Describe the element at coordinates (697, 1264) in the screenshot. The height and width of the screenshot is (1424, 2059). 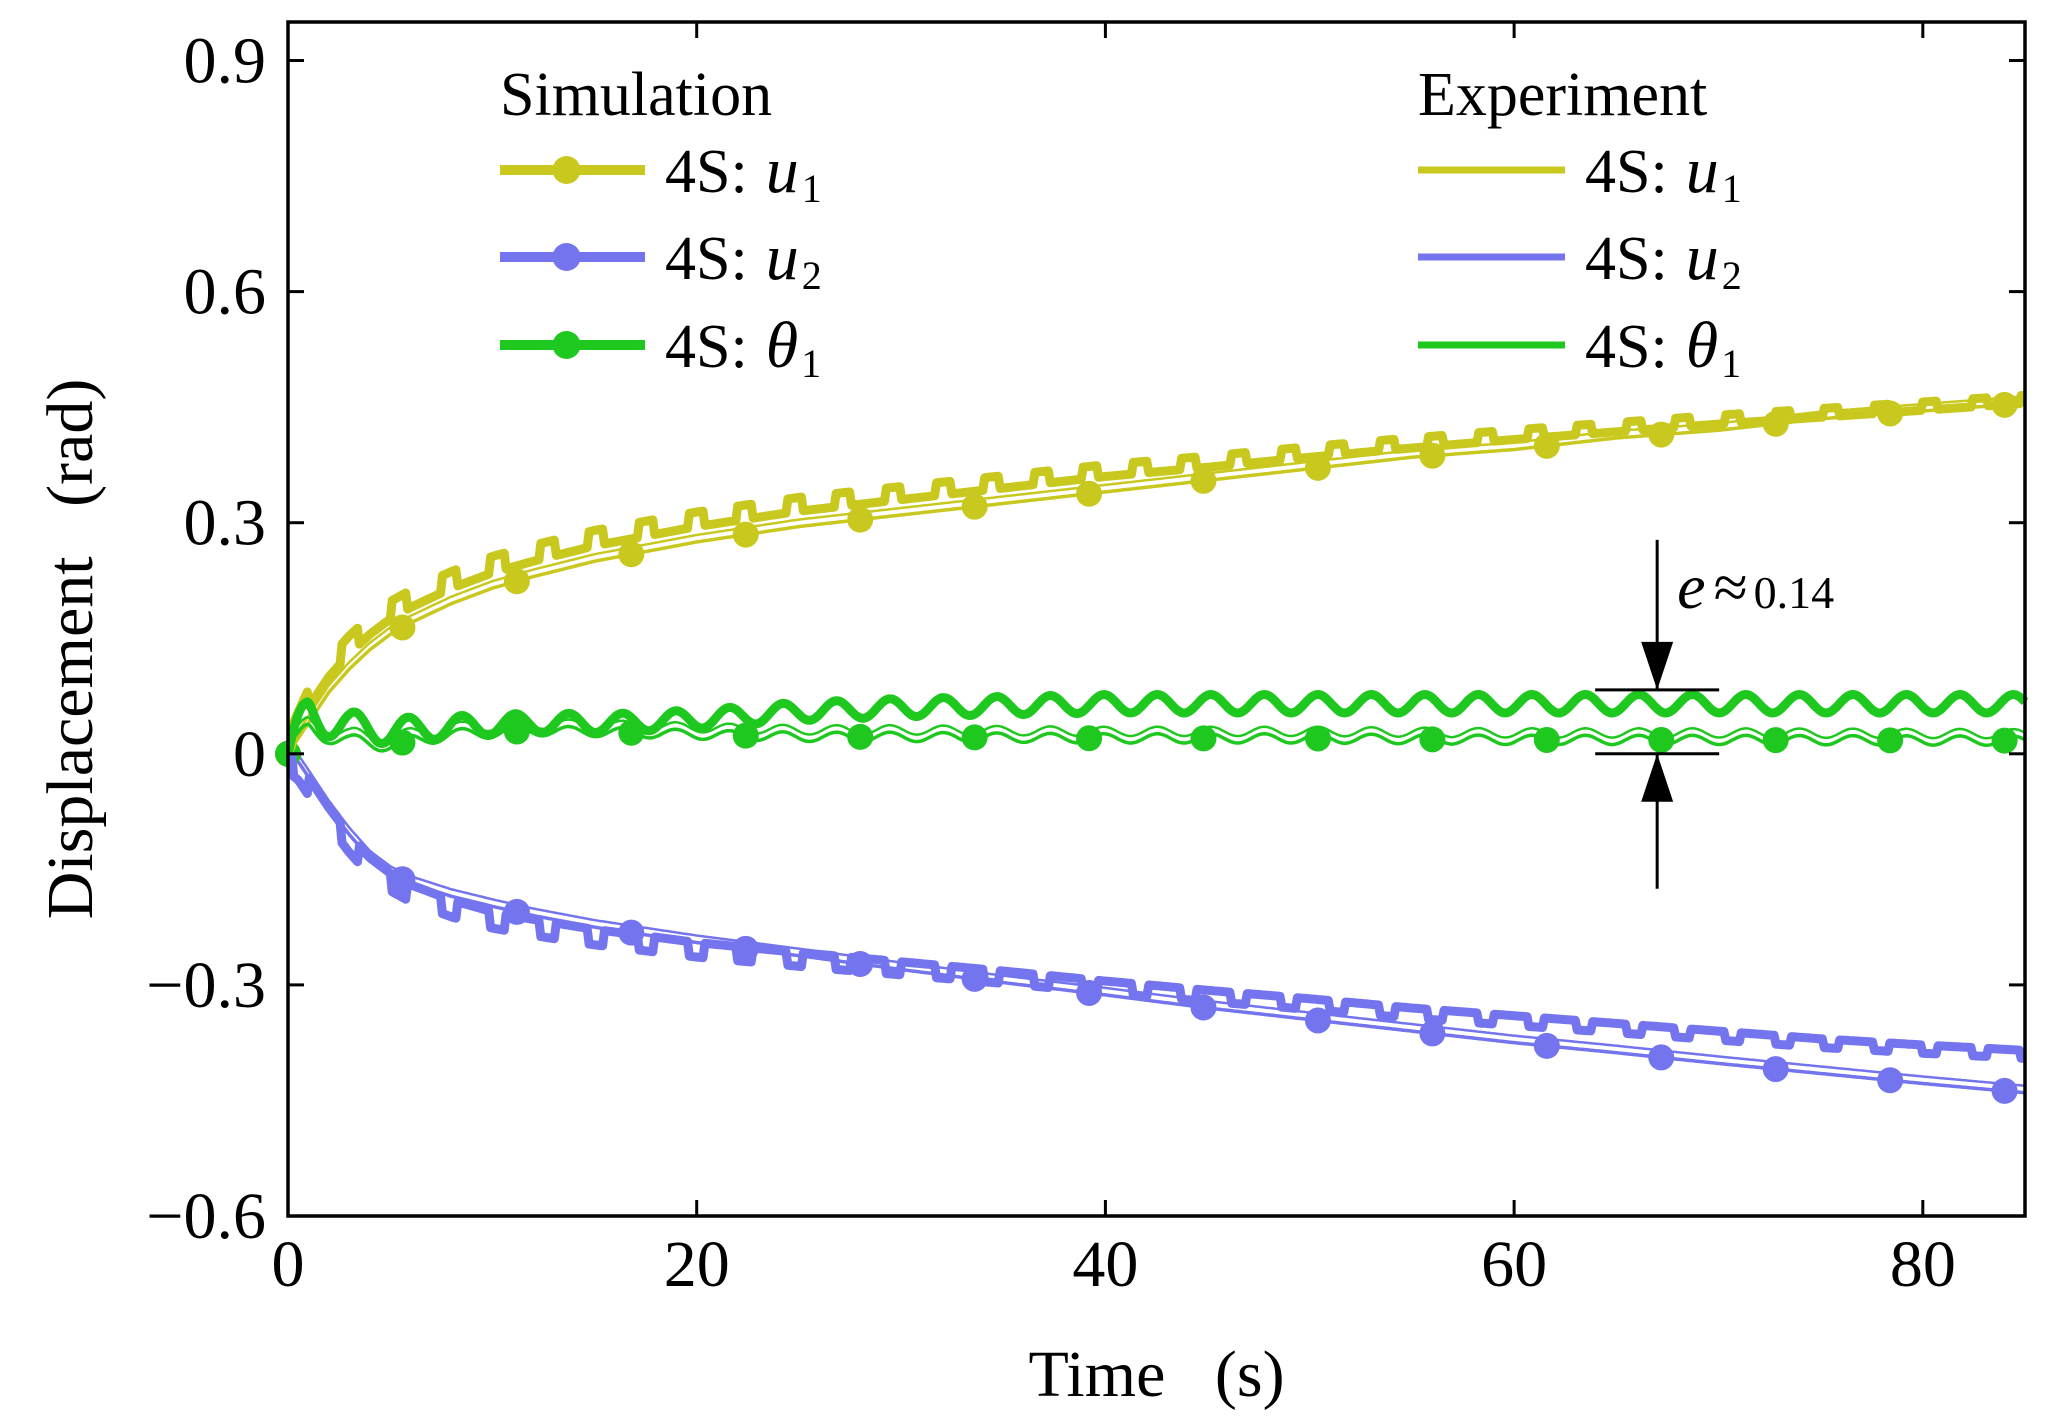
I see `x-tick-label: 20` at that location.